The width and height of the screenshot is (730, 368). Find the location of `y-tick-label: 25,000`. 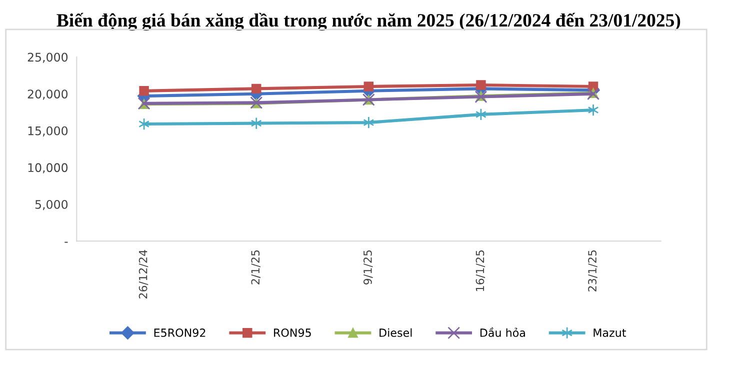

y-tick-label: 25,000 is located at coordinates (48, 57).